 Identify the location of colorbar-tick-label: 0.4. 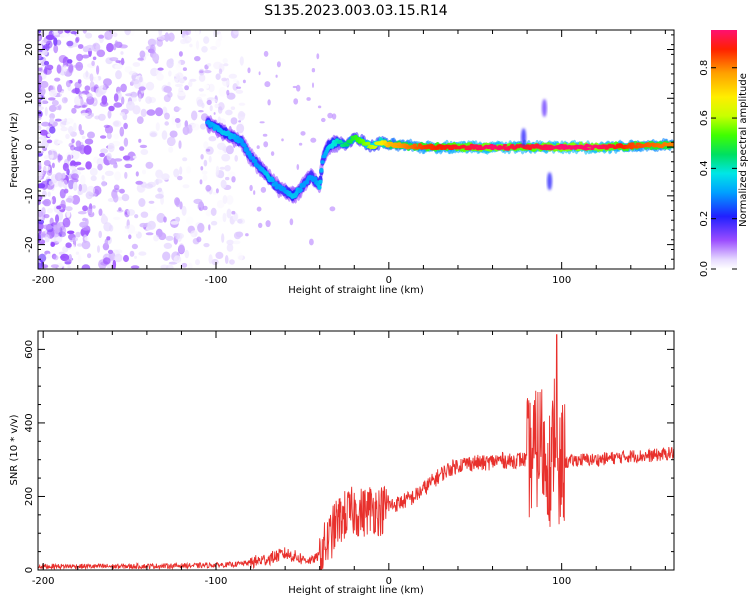
(704, 168).